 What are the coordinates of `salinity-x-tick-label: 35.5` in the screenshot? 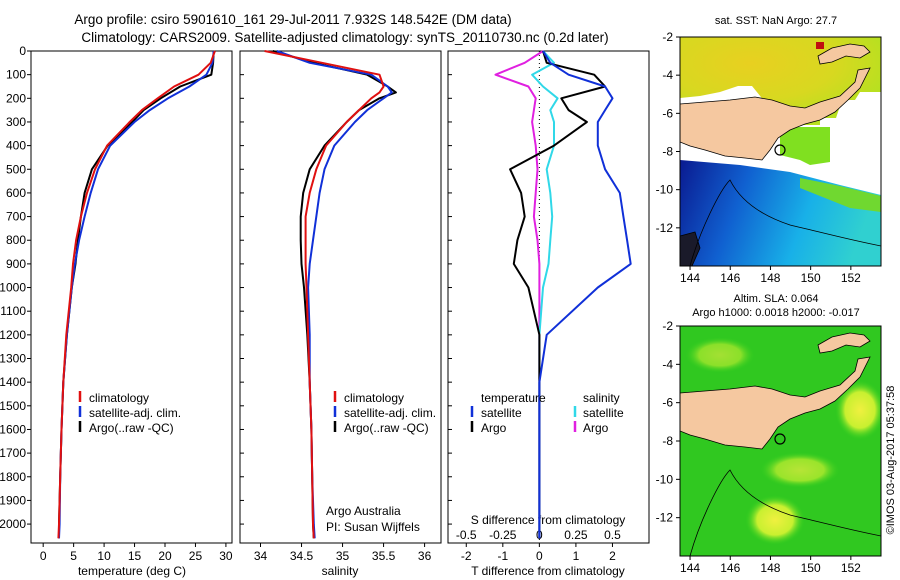 It's located at (384, 556).